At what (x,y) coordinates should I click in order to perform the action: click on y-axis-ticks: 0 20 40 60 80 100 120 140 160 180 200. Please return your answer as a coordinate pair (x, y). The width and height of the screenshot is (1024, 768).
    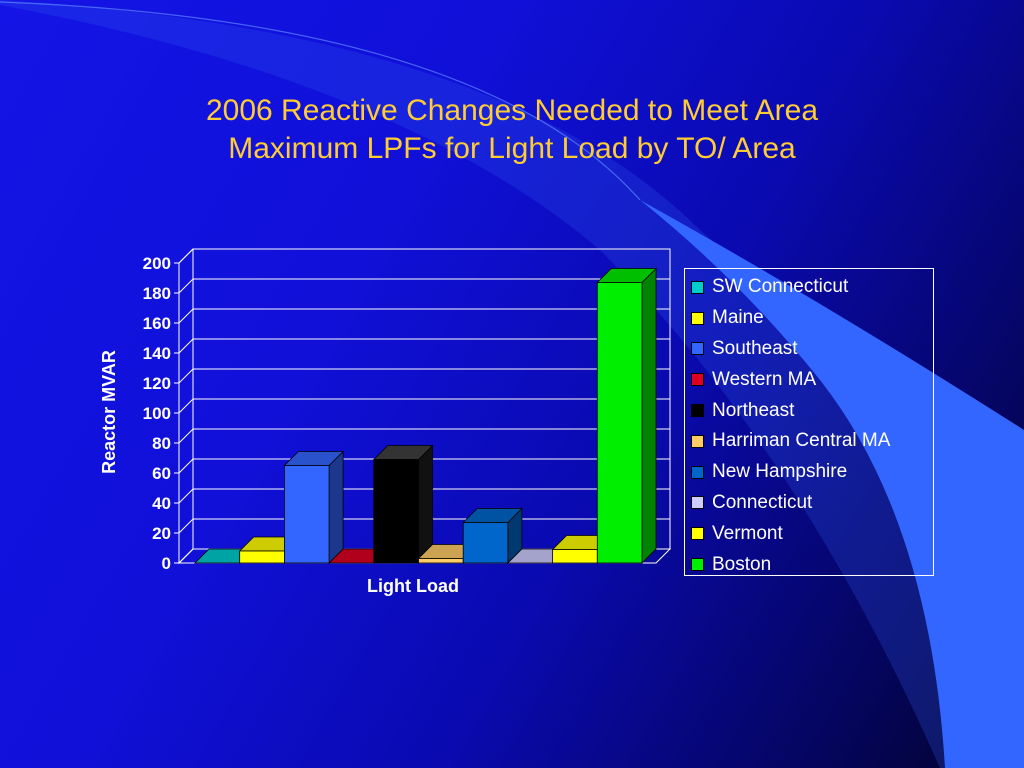
    Looking at the image, I should click on (161, 413).